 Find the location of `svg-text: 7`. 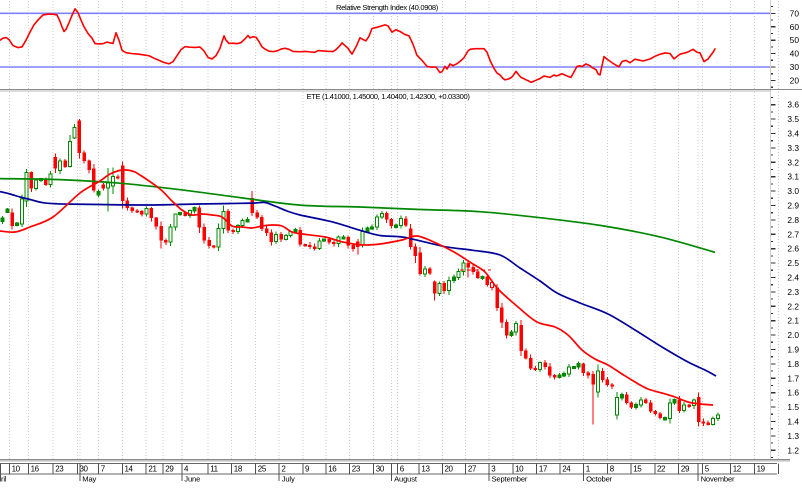

svg-text: 7 is located at coordinates (103, 469).